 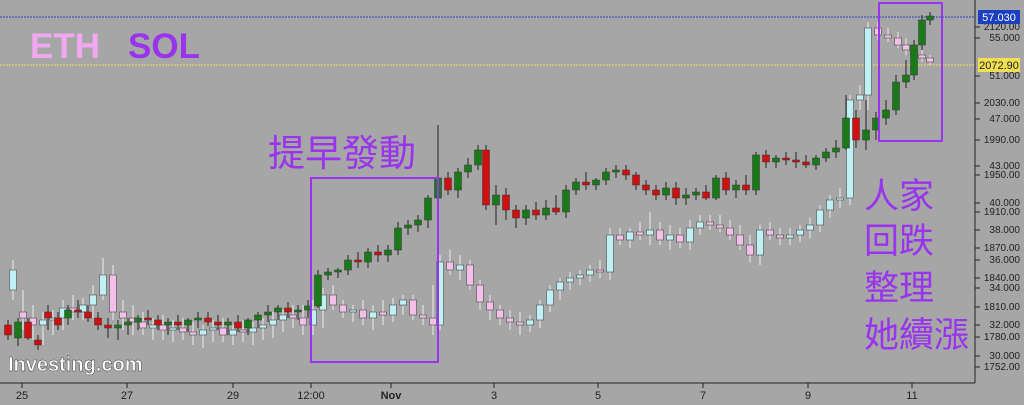 I want to click on x-tick-label: 12:00, so click(x=311, y=396).